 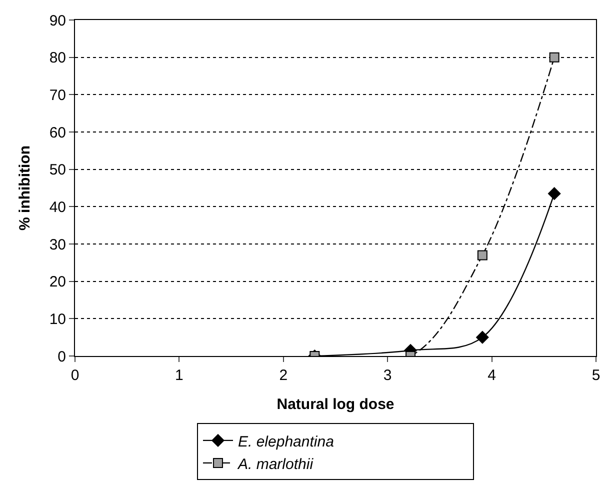 What do you see at coordinates (387, 375) in the screenshot?
I see `x-tick-label: 3` at bounding box center [387, 375].